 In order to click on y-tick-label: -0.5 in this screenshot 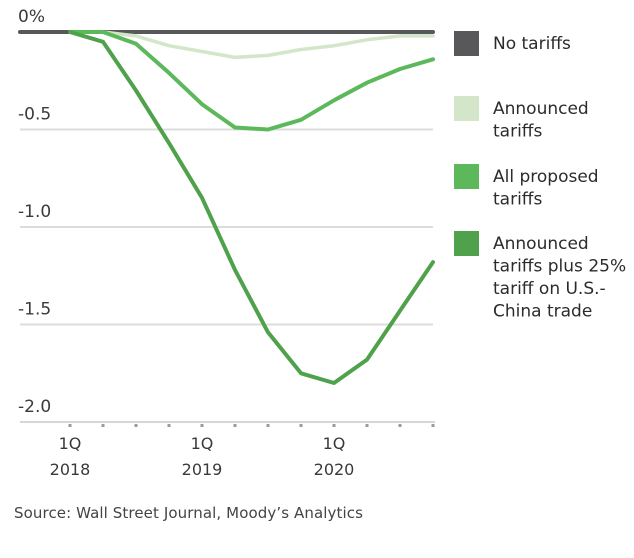, I will do `click(34, 115)`.